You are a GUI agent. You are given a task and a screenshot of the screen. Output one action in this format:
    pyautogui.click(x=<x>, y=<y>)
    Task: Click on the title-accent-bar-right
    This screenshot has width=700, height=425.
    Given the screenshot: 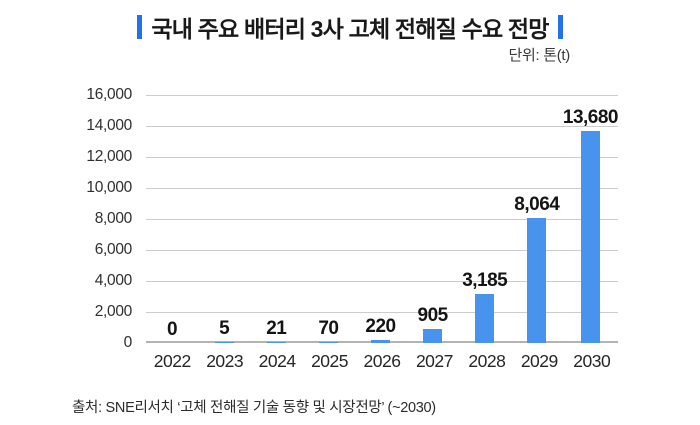 What is the action you would take?
    pyautogui.click(x=560, y=27)
    